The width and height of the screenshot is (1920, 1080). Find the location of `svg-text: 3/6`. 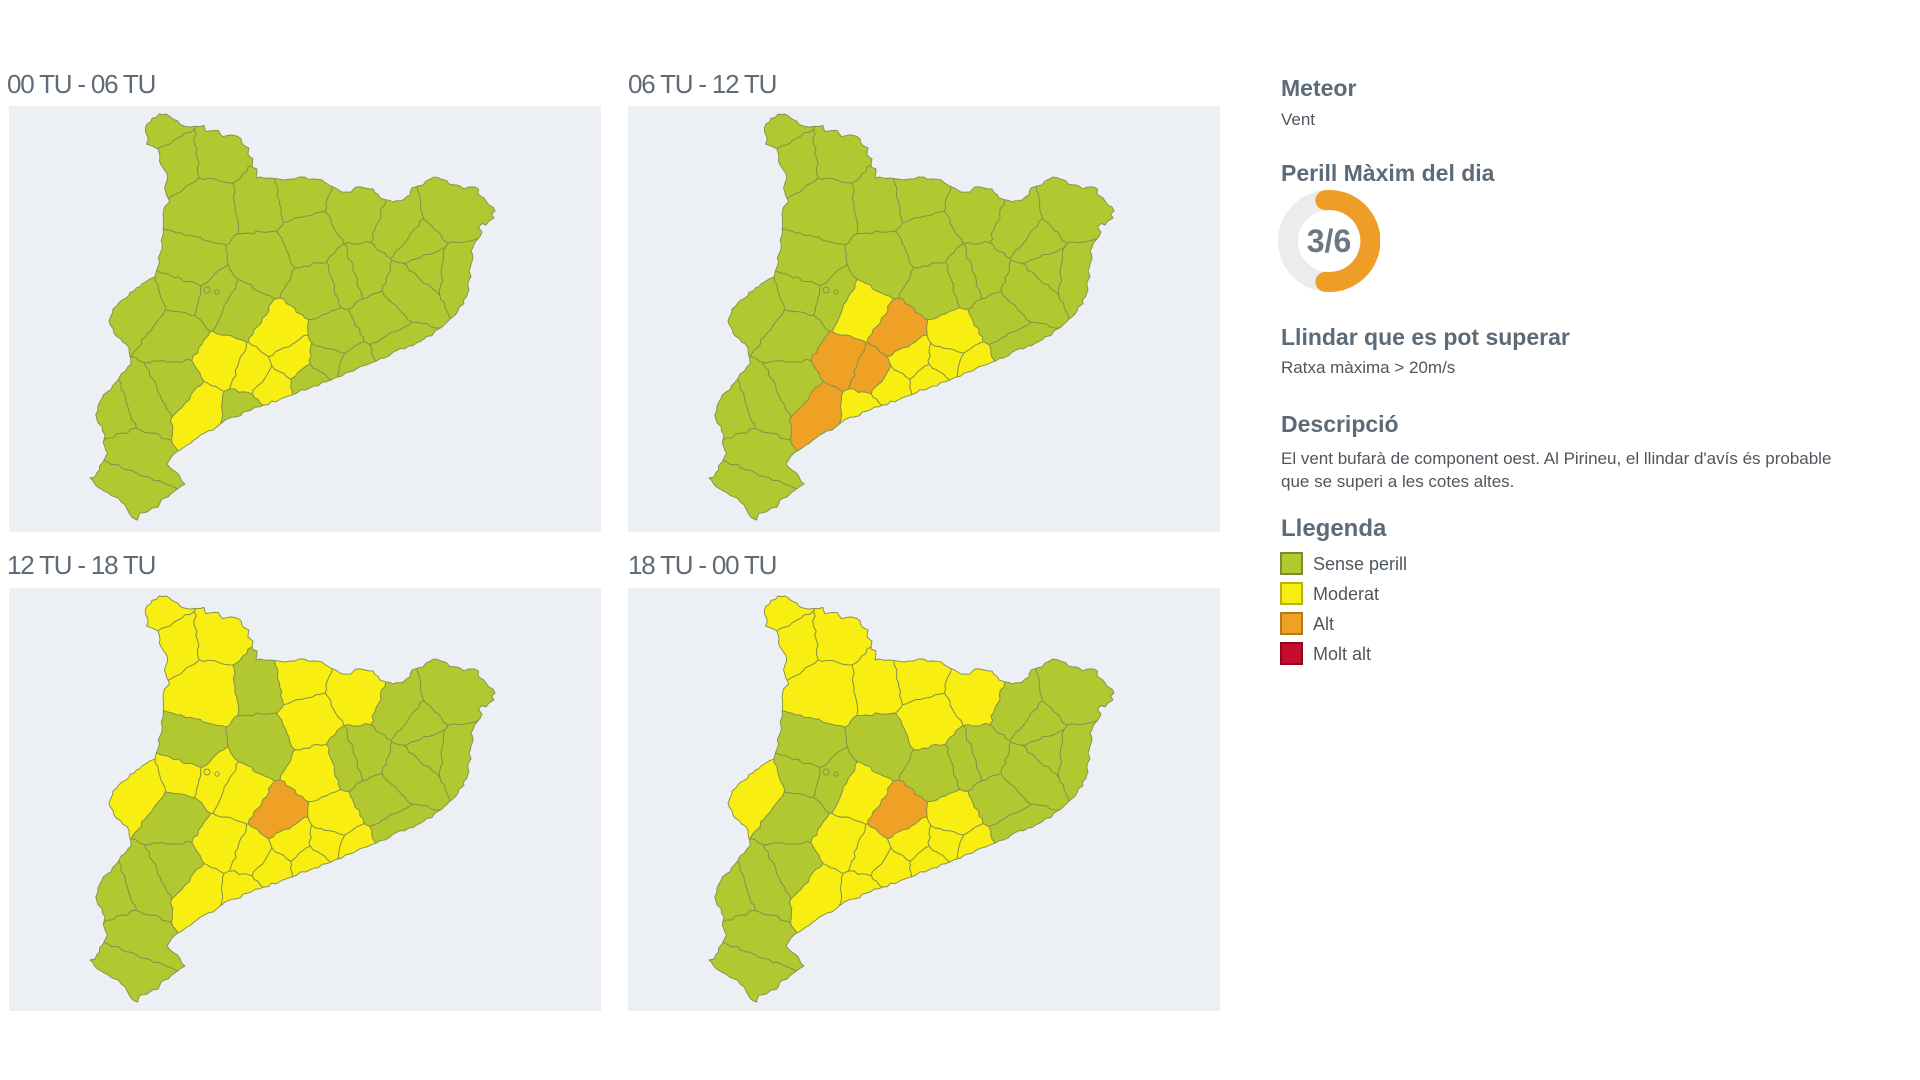

svg-text: 3/6 is located at coordinates (1329, 241).